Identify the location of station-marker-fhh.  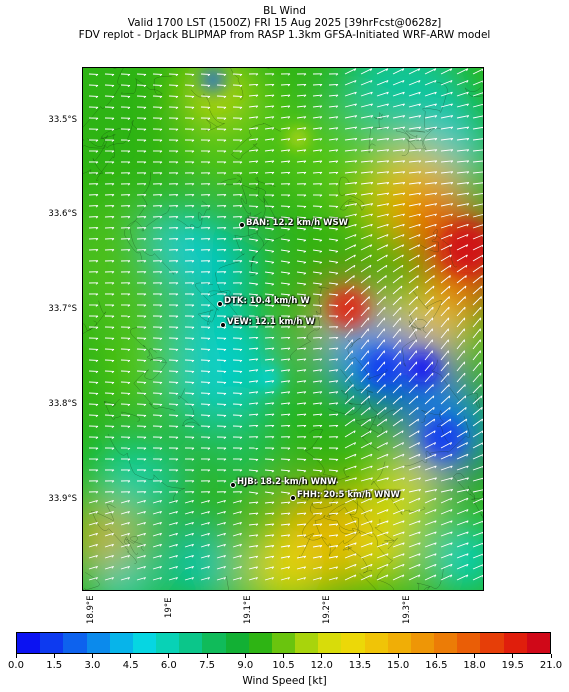
(293, 498).